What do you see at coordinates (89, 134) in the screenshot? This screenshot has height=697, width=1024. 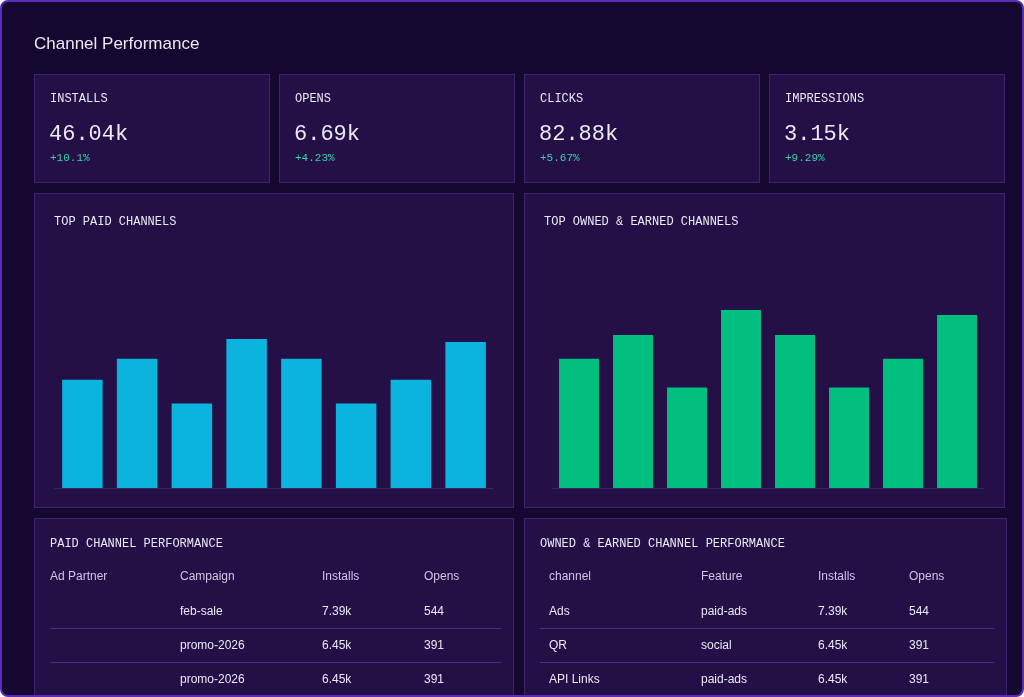 I see `text: 46.04k` at bounding box center [89, 134].